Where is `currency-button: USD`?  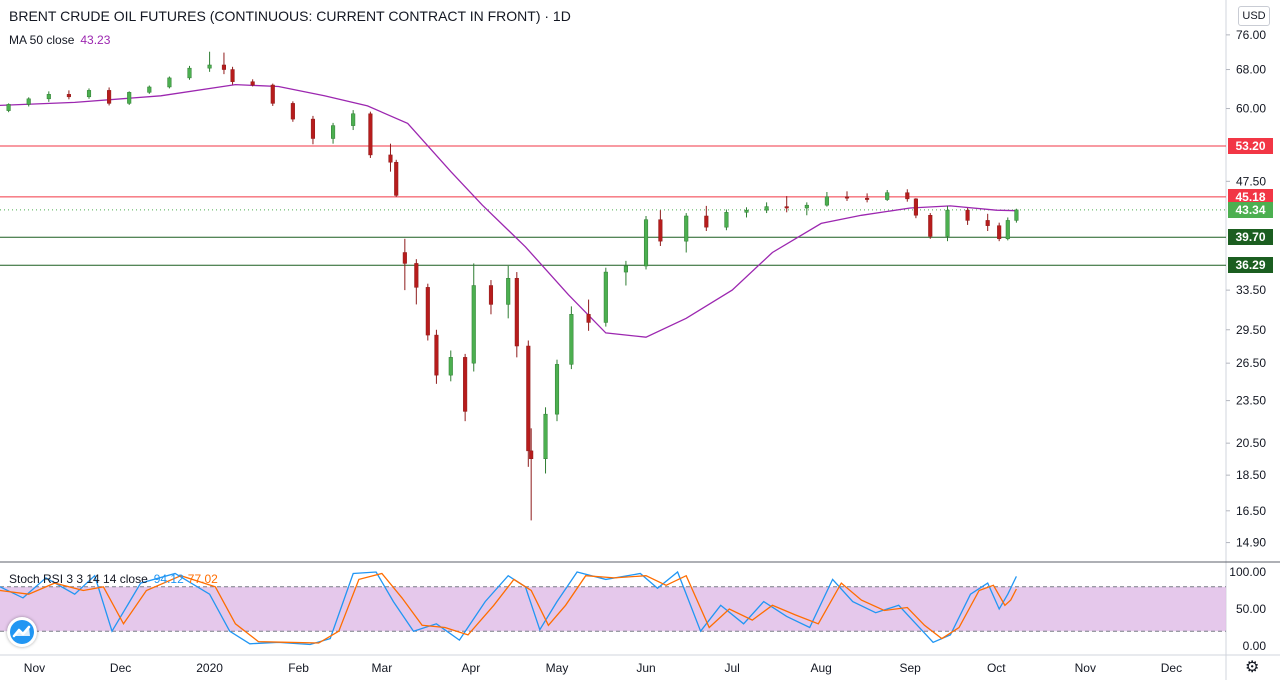 currency-button: USD is located at coordinates (1254, 16).